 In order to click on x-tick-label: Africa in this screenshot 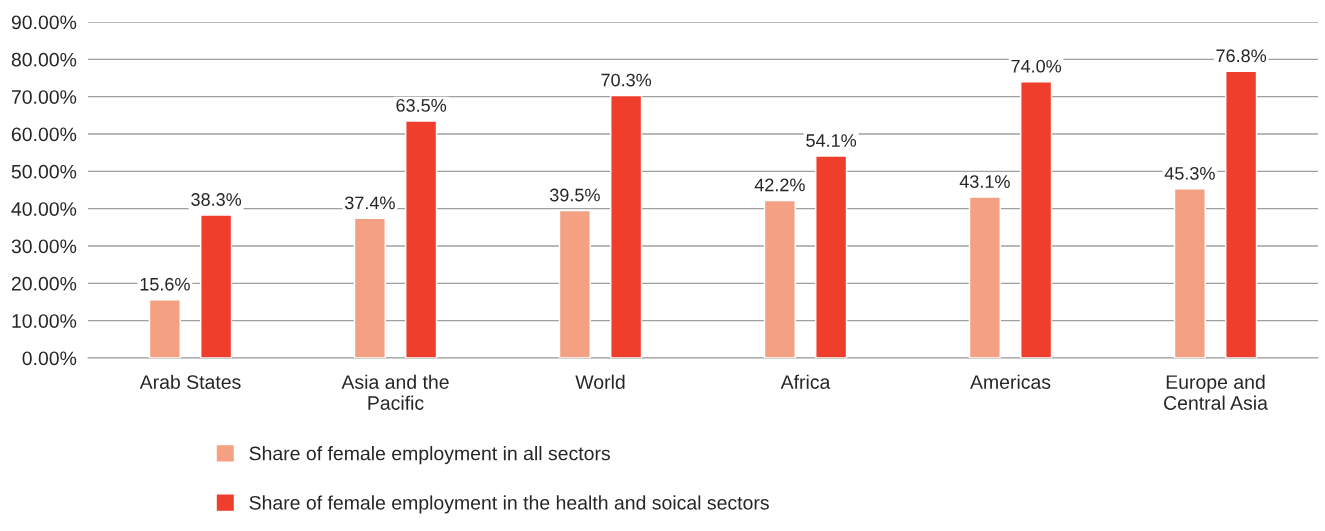, I will do `click(805, 381)`.